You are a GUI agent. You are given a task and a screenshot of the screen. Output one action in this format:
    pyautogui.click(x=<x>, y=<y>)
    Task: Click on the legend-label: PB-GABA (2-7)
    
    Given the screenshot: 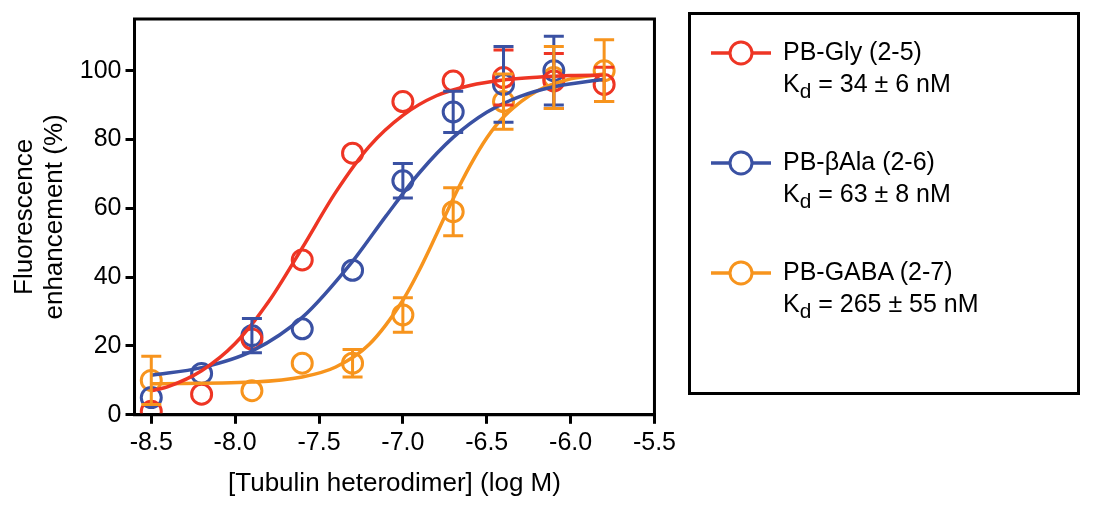 What is the action you would take?
    pyautogui.click(x=868, y=271)
    